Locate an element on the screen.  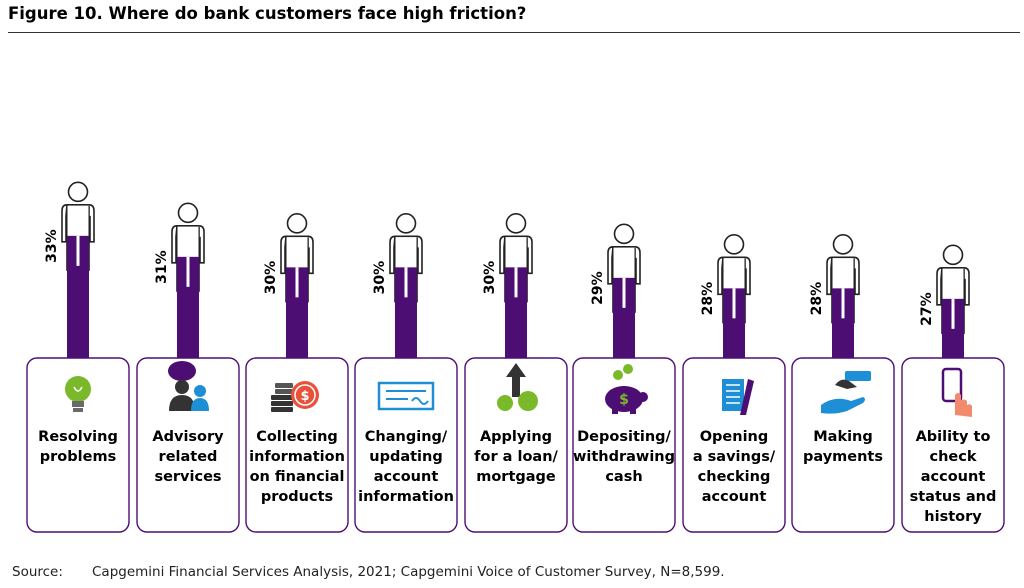
loan-growth-icon is located at coordinates (517, 387).